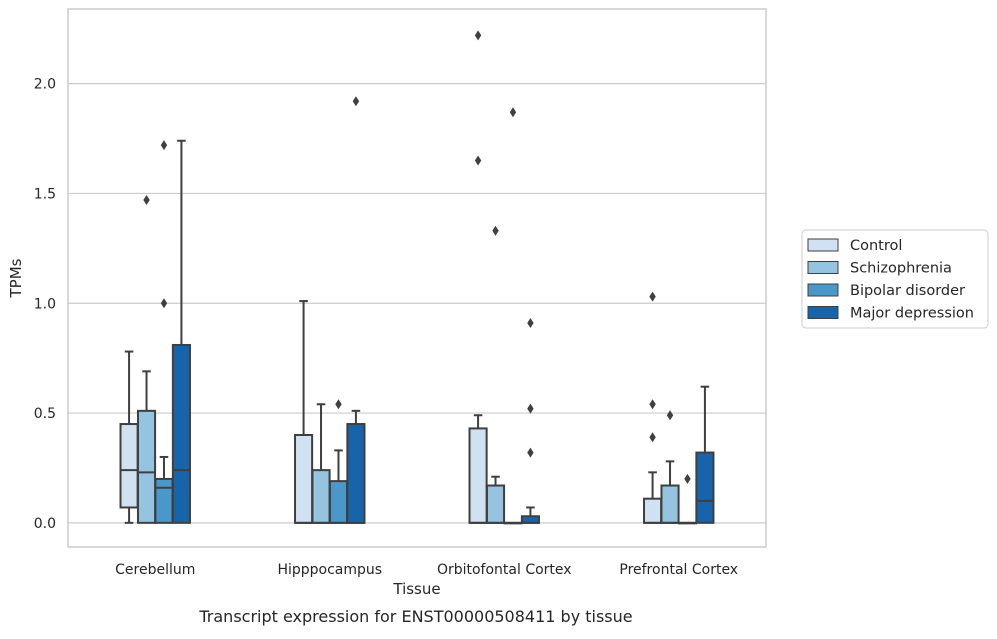 The width and height of the screenshot is (997, 639). What do you see at coordinates (329, 570) in the screenshot?
I see `x-tick-label: Hipppocampus` at bounding box center [329, 570].